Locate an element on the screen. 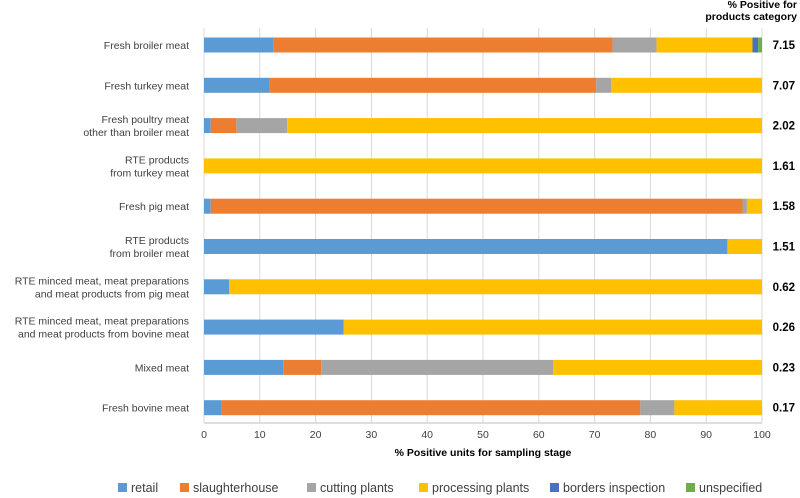  x-tick-label: 0 is located at coordinates (204, 435).